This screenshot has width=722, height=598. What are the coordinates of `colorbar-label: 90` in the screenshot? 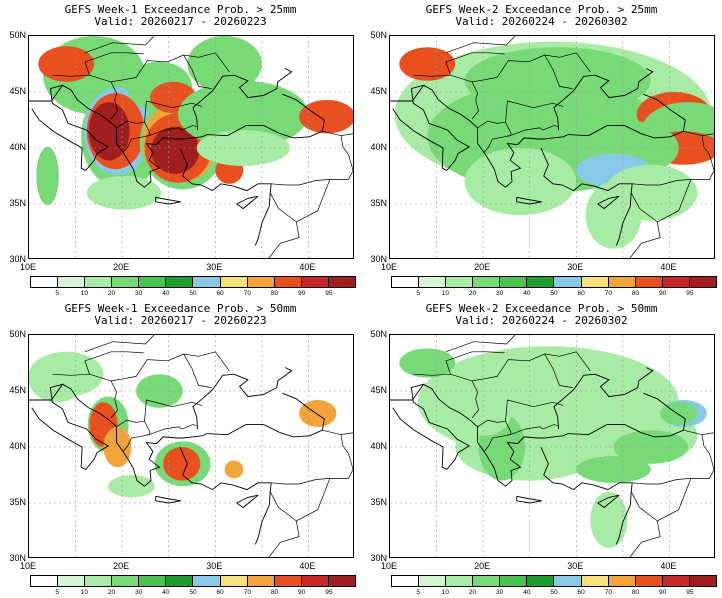 It's located at (302, 592).